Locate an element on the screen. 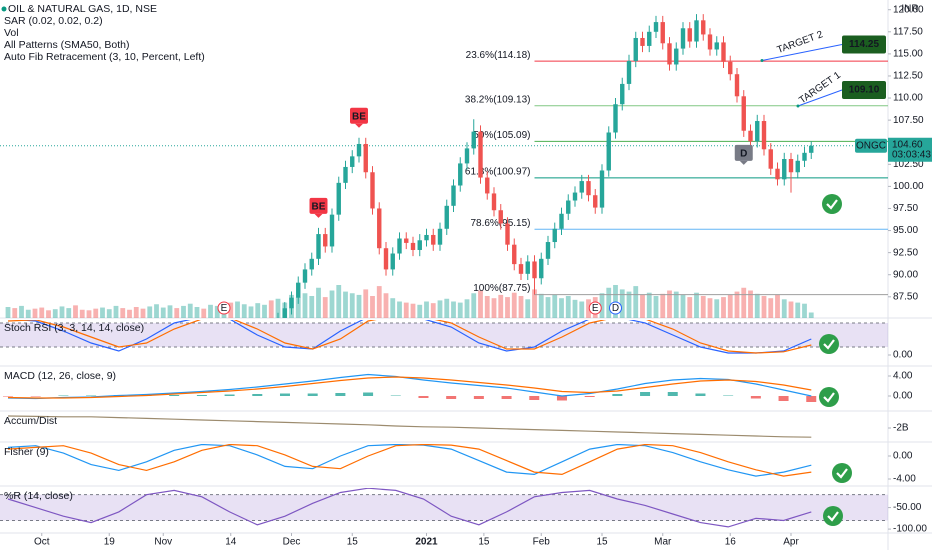  indicator-legend: Vol is located at coordinates (11, 33).